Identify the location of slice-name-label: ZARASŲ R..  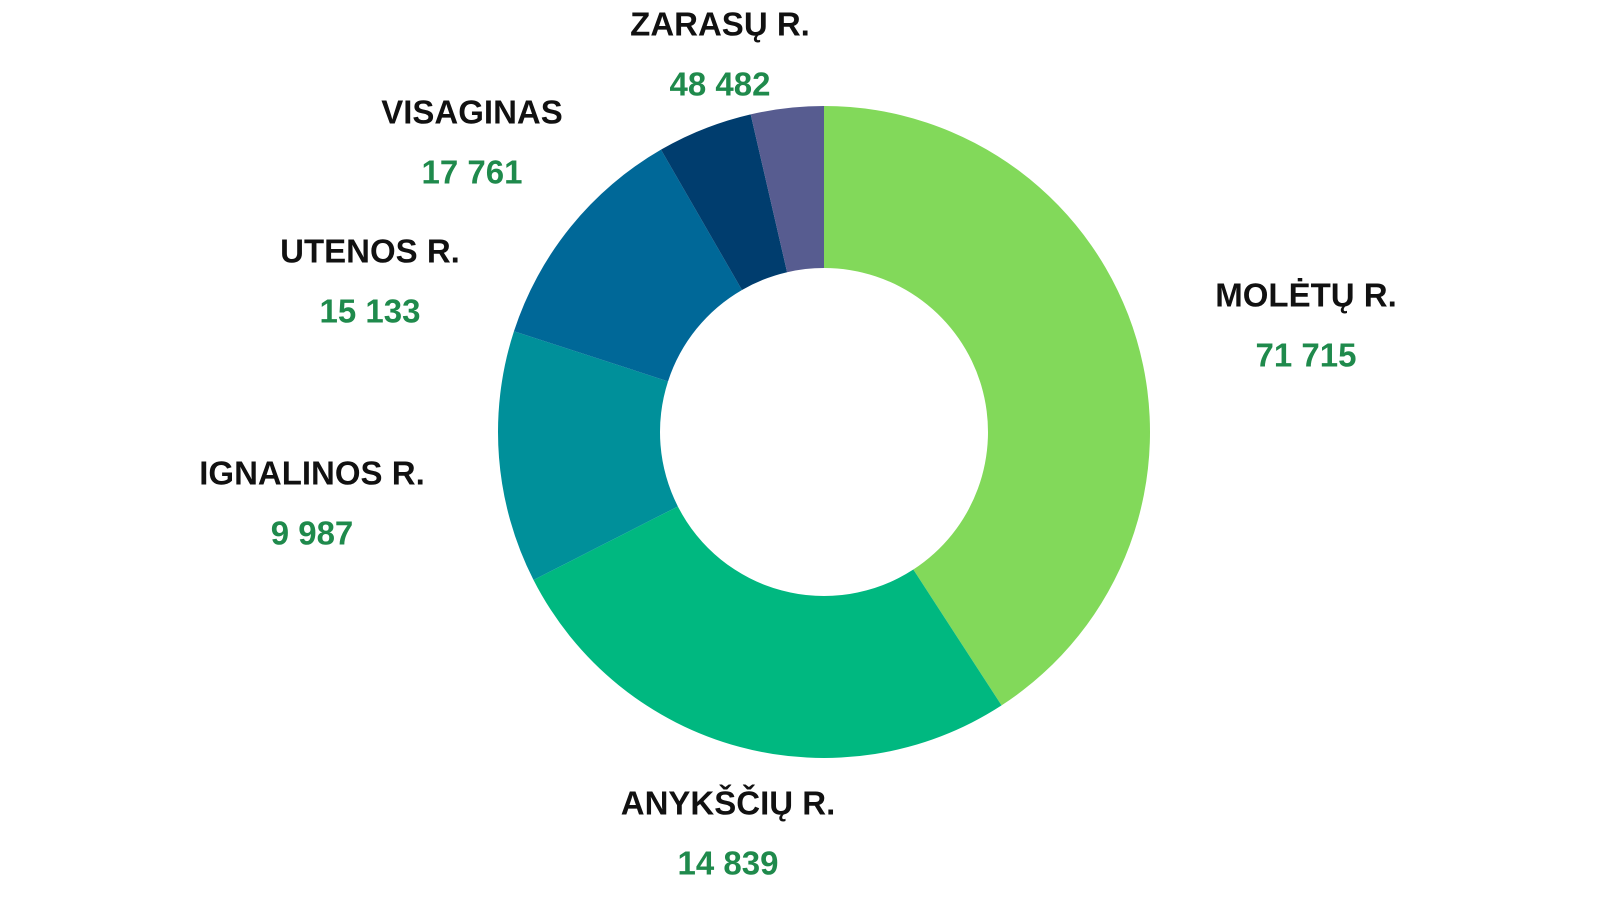
(720, 24).